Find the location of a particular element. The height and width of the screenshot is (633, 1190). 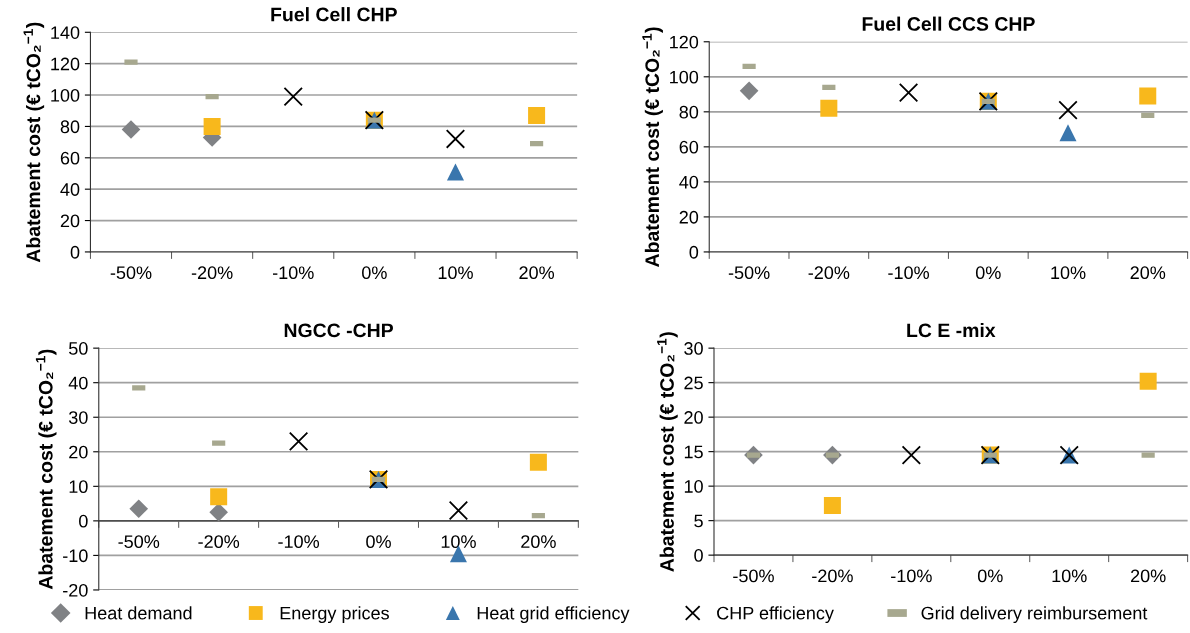

y-tick-label: 5 is located at coordinates (698, 521).